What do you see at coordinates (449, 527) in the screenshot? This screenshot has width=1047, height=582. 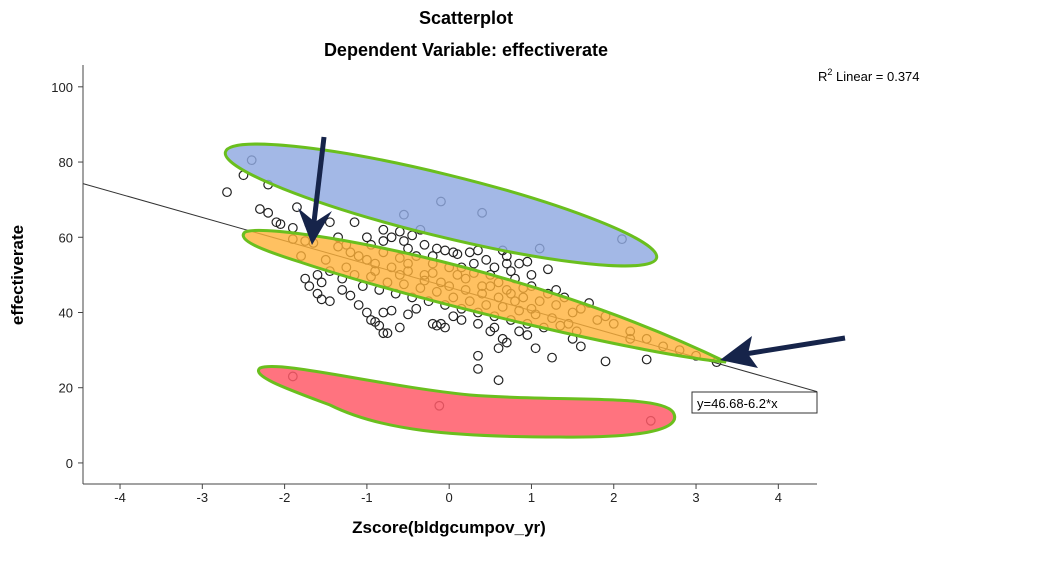 I see `x-axis-label: Zscore(bldgcumpov_yr)` at bounding box center [449, 527].